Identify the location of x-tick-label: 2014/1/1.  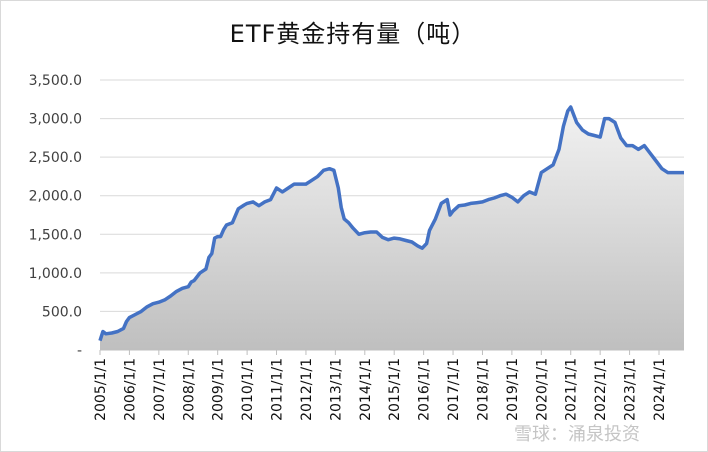
(366, 389).